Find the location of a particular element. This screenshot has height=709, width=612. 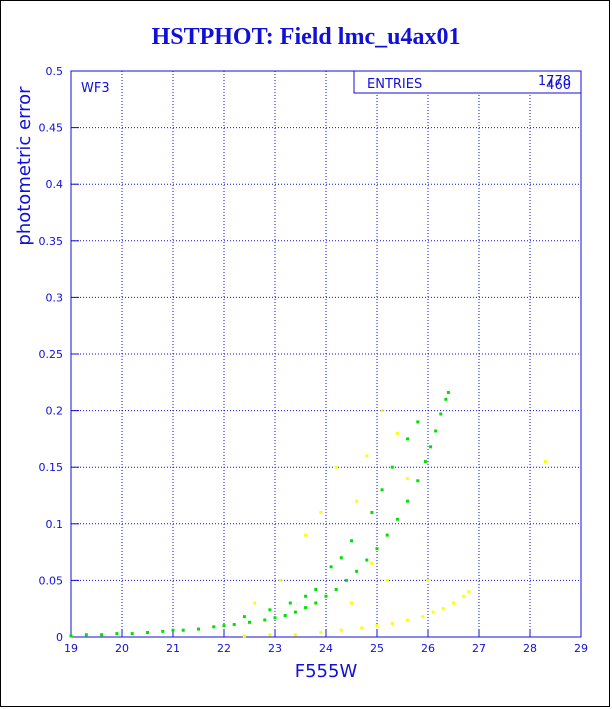

x-tick-label: 27 is located at coordinates (479, 648).